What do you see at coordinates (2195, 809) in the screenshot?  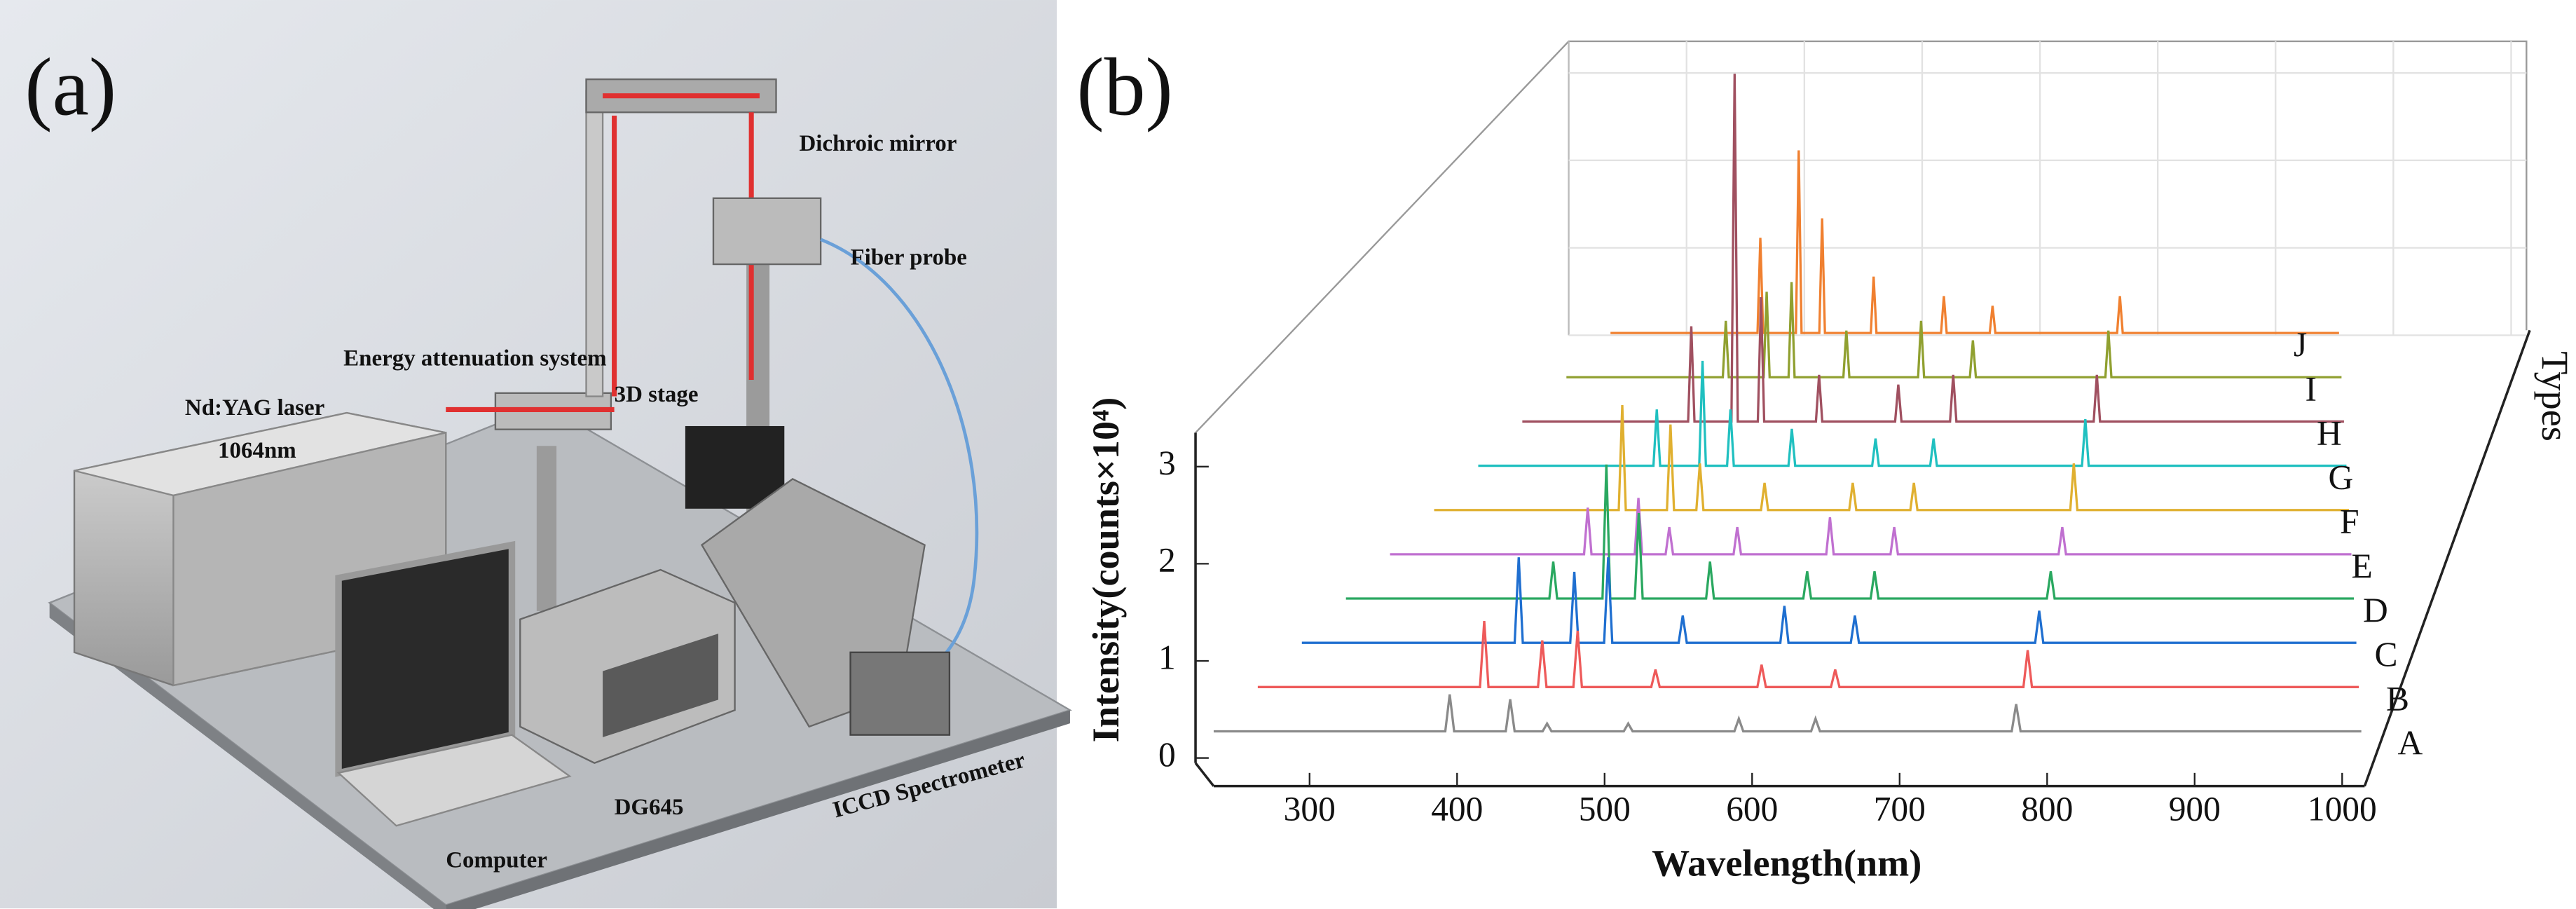 I see `x-tick-label: 900` at bounding box center [2195, 809].